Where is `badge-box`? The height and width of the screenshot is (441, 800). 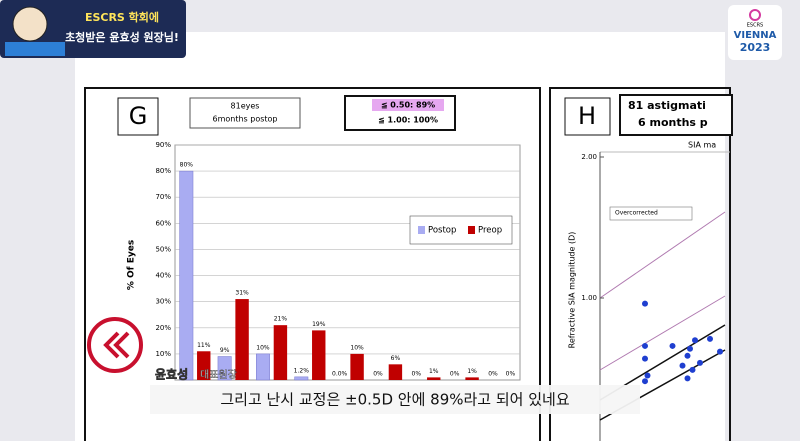 badge-box is located at coordinates (755, 32).